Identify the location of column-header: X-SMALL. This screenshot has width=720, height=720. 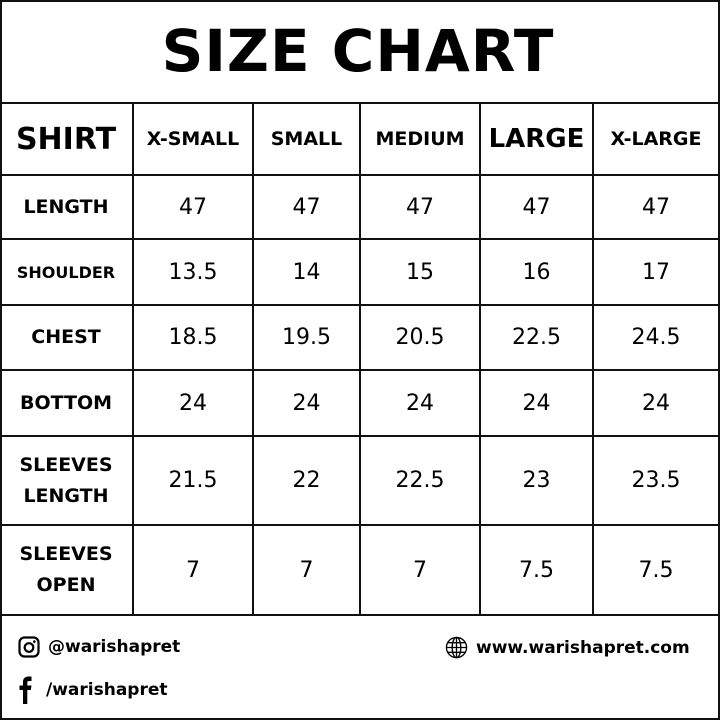
(193, 139).